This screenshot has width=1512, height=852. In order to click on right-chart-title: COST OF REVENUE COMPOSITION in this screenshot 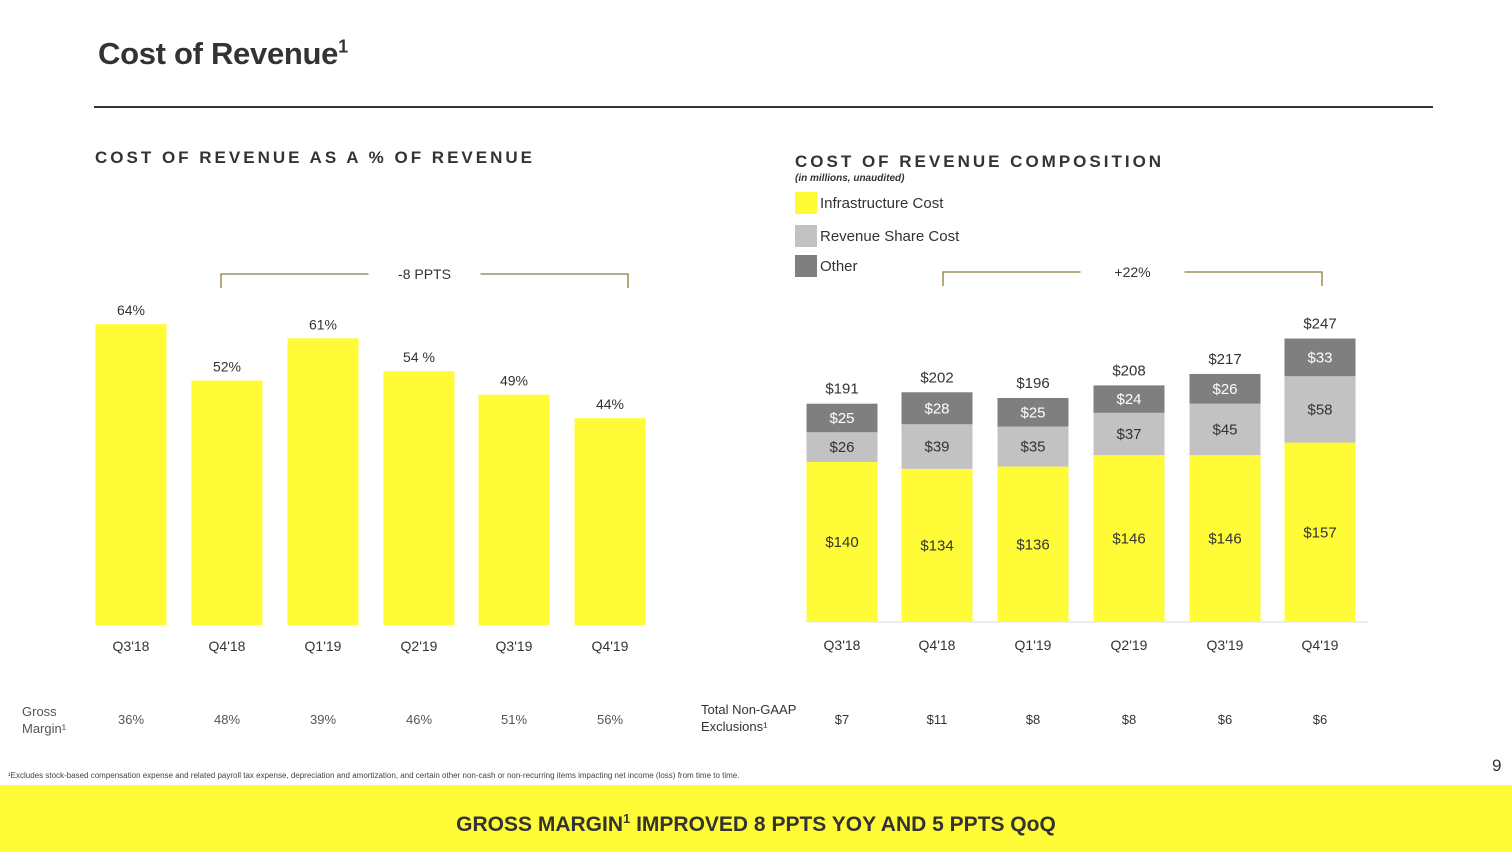, I will do `click(980, 161)`.